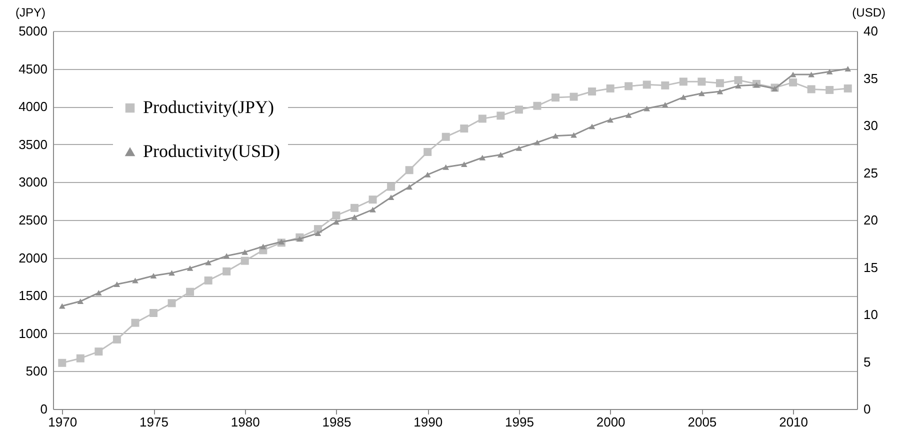 The image size is (897, 435). I want to click on y-tick-label: 3500, so click(33, 144).